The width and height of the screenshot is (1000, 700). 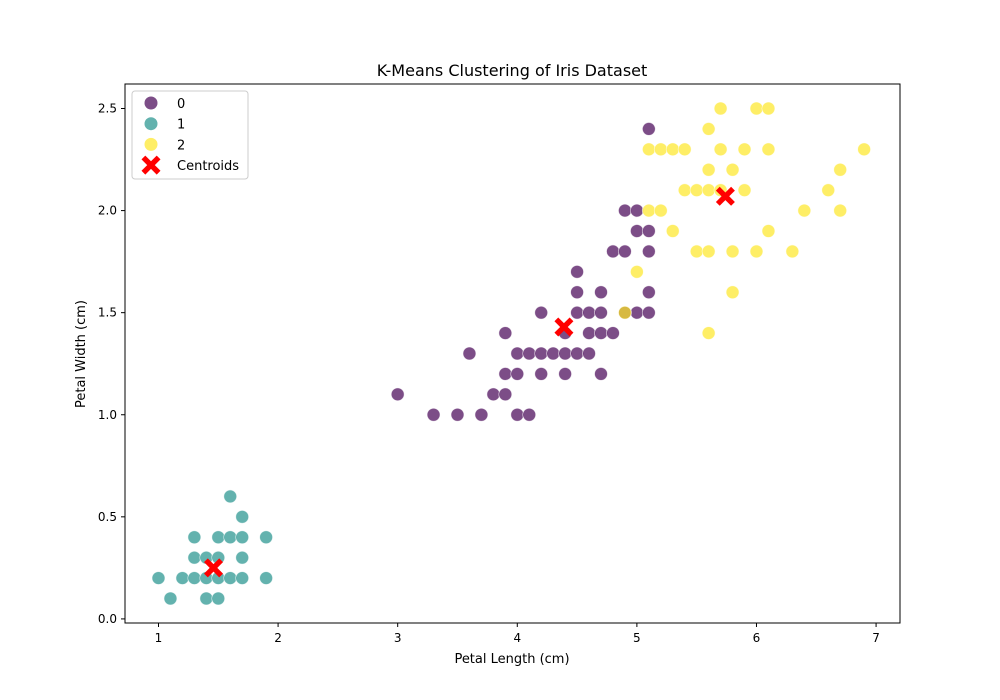 I want to click on x-axis-label: Petal Length (cm), so click(x=511, y=659).